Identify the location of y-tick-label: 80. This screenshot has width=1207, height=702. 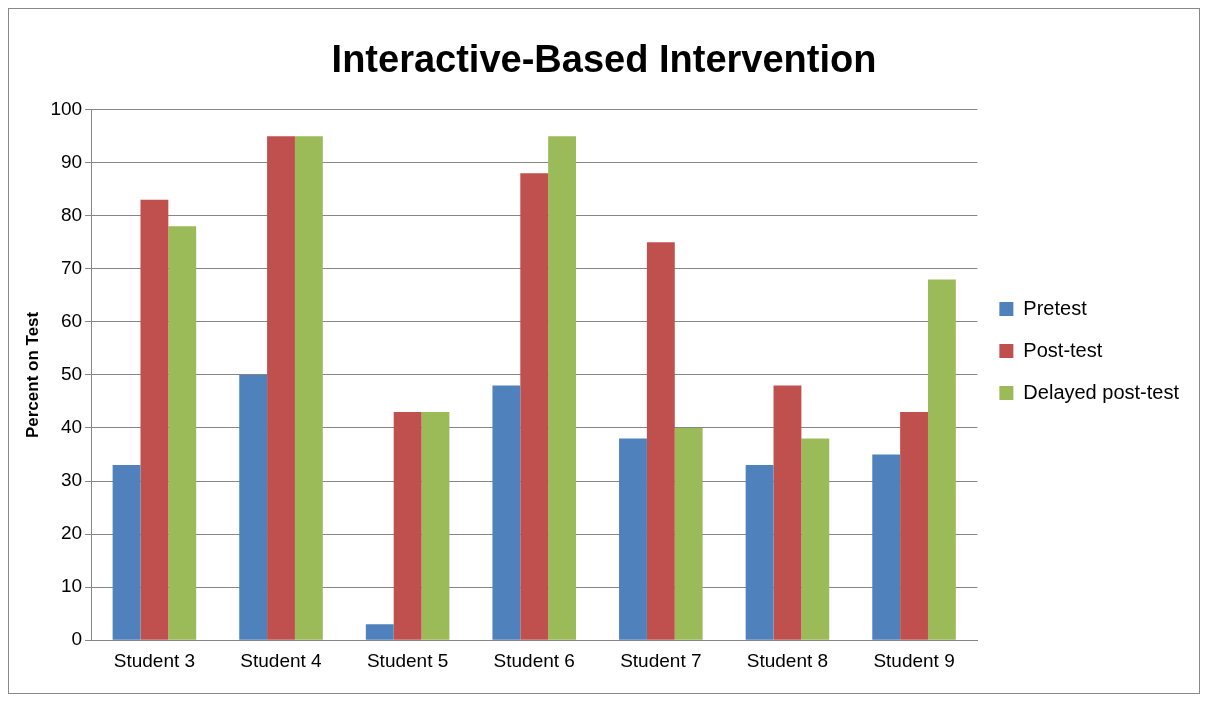
(71, 214).